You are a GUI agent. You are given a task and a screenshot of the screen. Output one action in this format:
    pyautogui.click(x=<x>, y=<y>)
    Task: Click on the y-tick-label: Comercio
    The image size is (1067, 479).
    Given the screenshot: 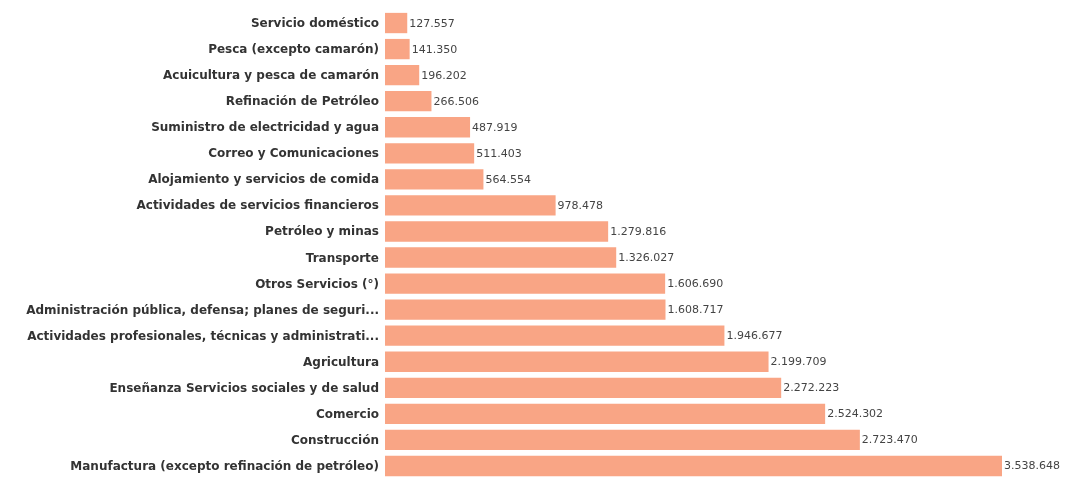 What is the action you would take?
    pyautogui.click(x=347, y=413)
    